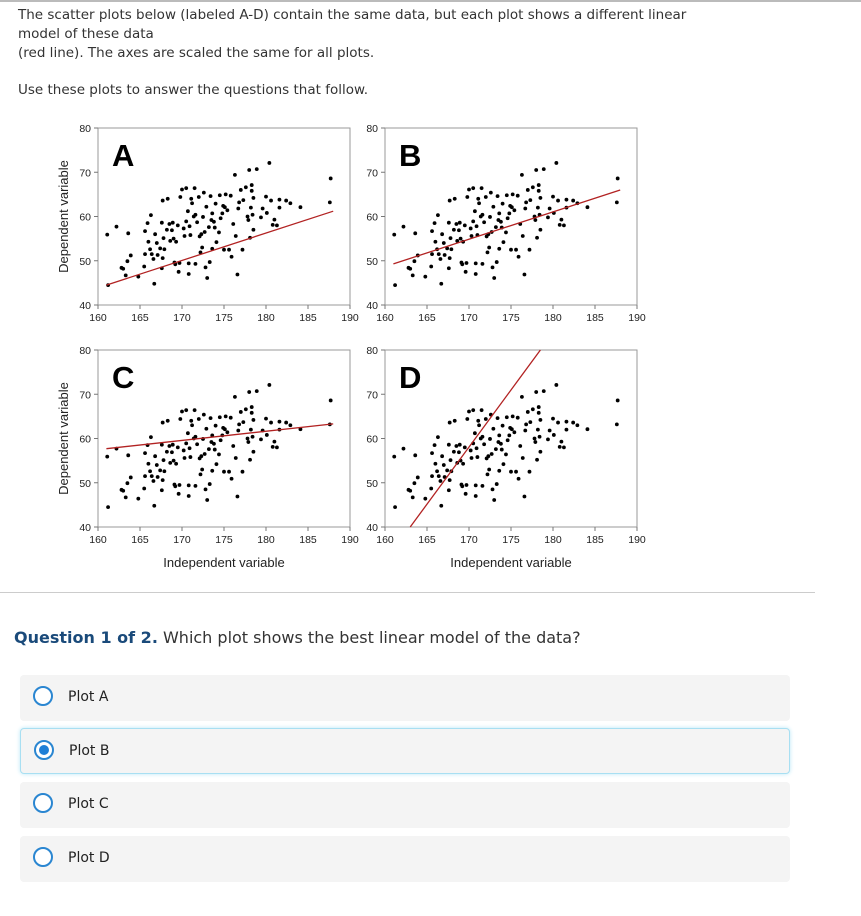  I want to click on plot-frame, so click(224, 438).